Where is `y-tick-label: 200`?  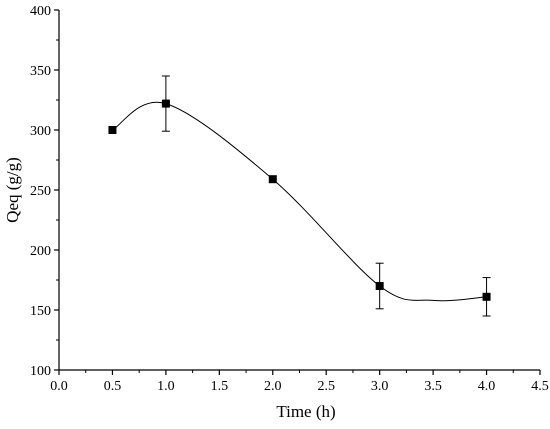 y-tick-label: 200 is located at coordinates (40, 251).